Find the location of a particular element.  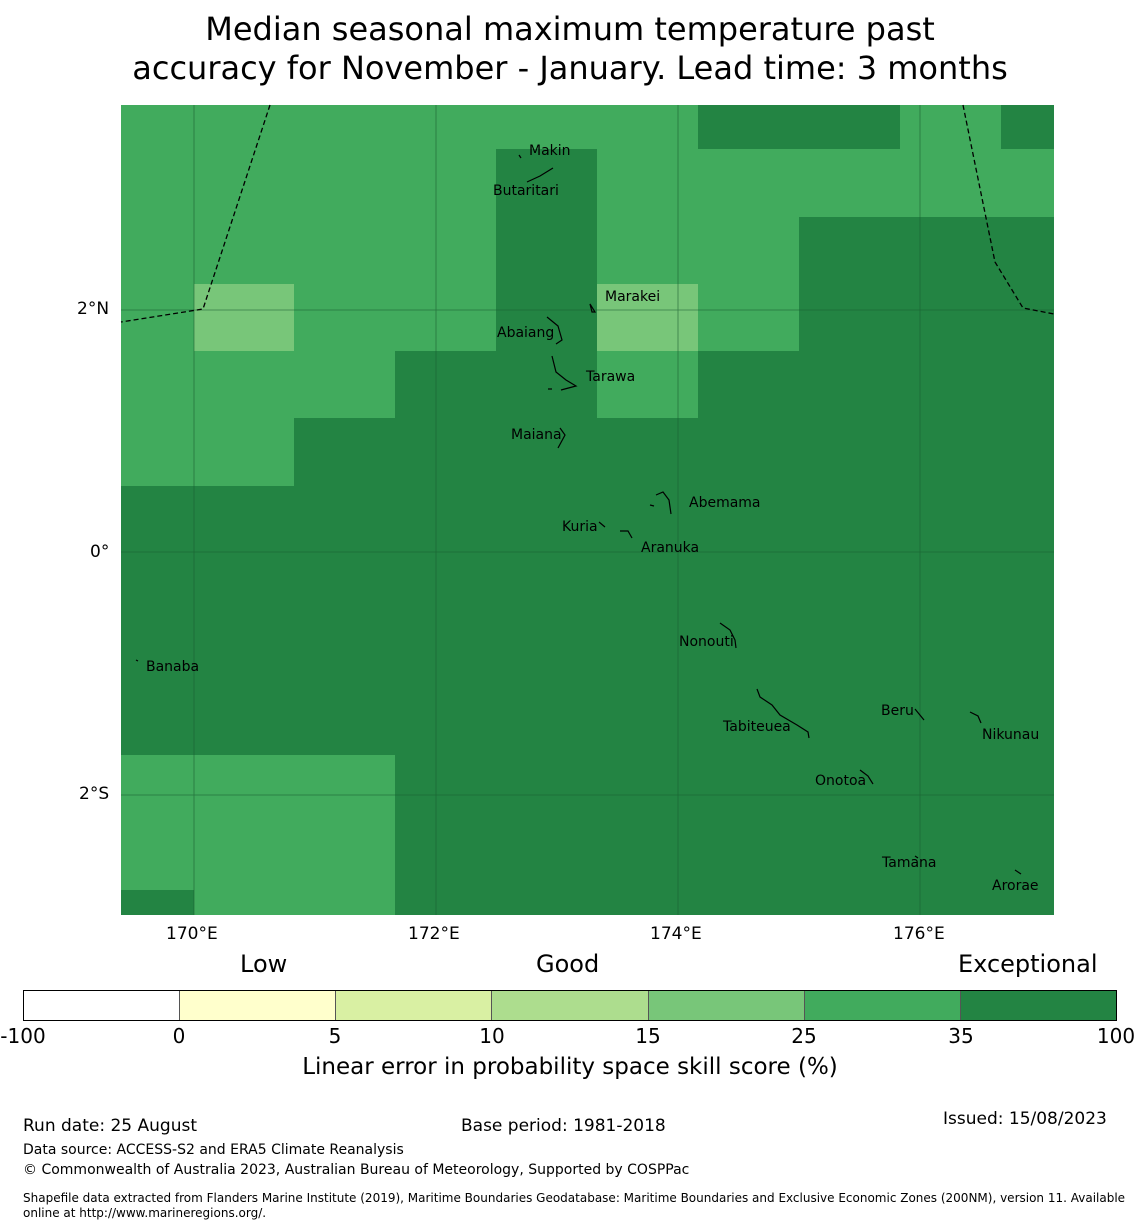

island-label-arorae: Arorae is located at coordinates (1015, 886).